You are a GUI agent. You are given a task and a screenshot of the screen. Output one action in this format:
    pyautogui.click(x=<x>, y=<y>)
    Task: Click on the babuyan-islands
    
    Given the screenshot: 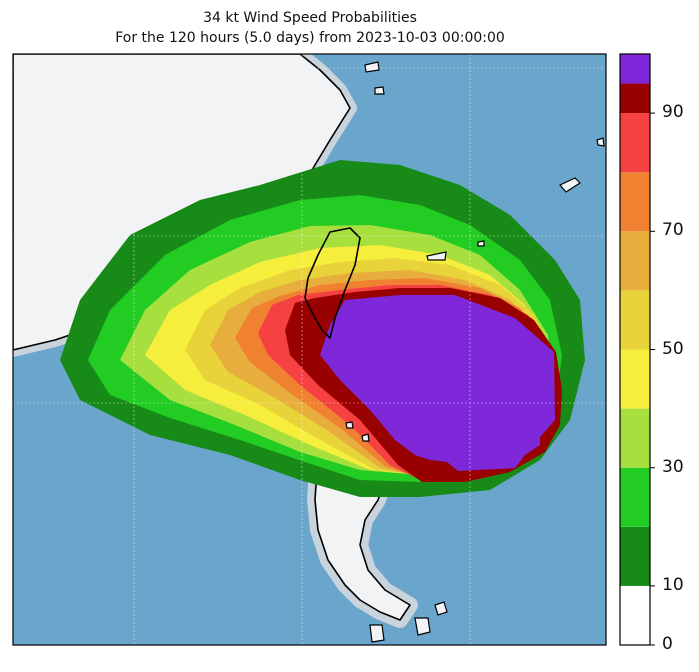 What is the action you would take?
    pyautogui.click(x=357, y=431)
    